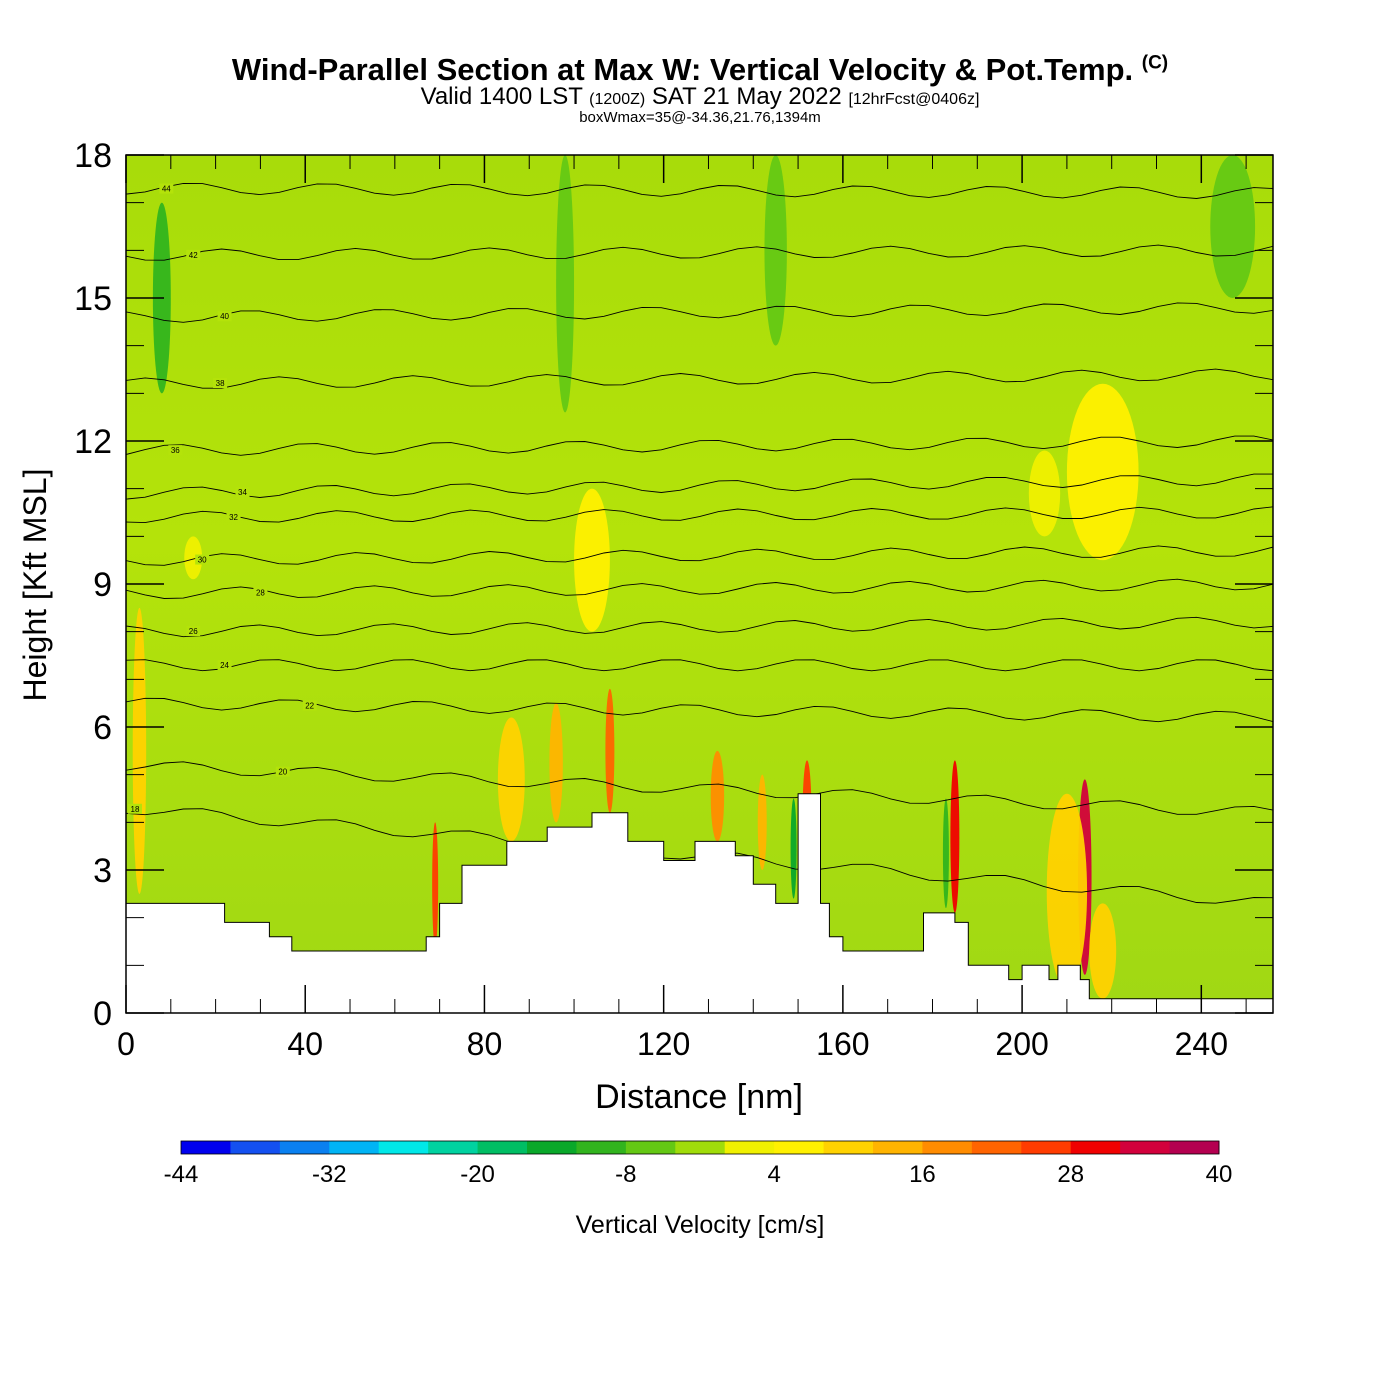 This screenshot has height=1400, width=1400. I want to click on colorbar-frame, so click(700, 1147).